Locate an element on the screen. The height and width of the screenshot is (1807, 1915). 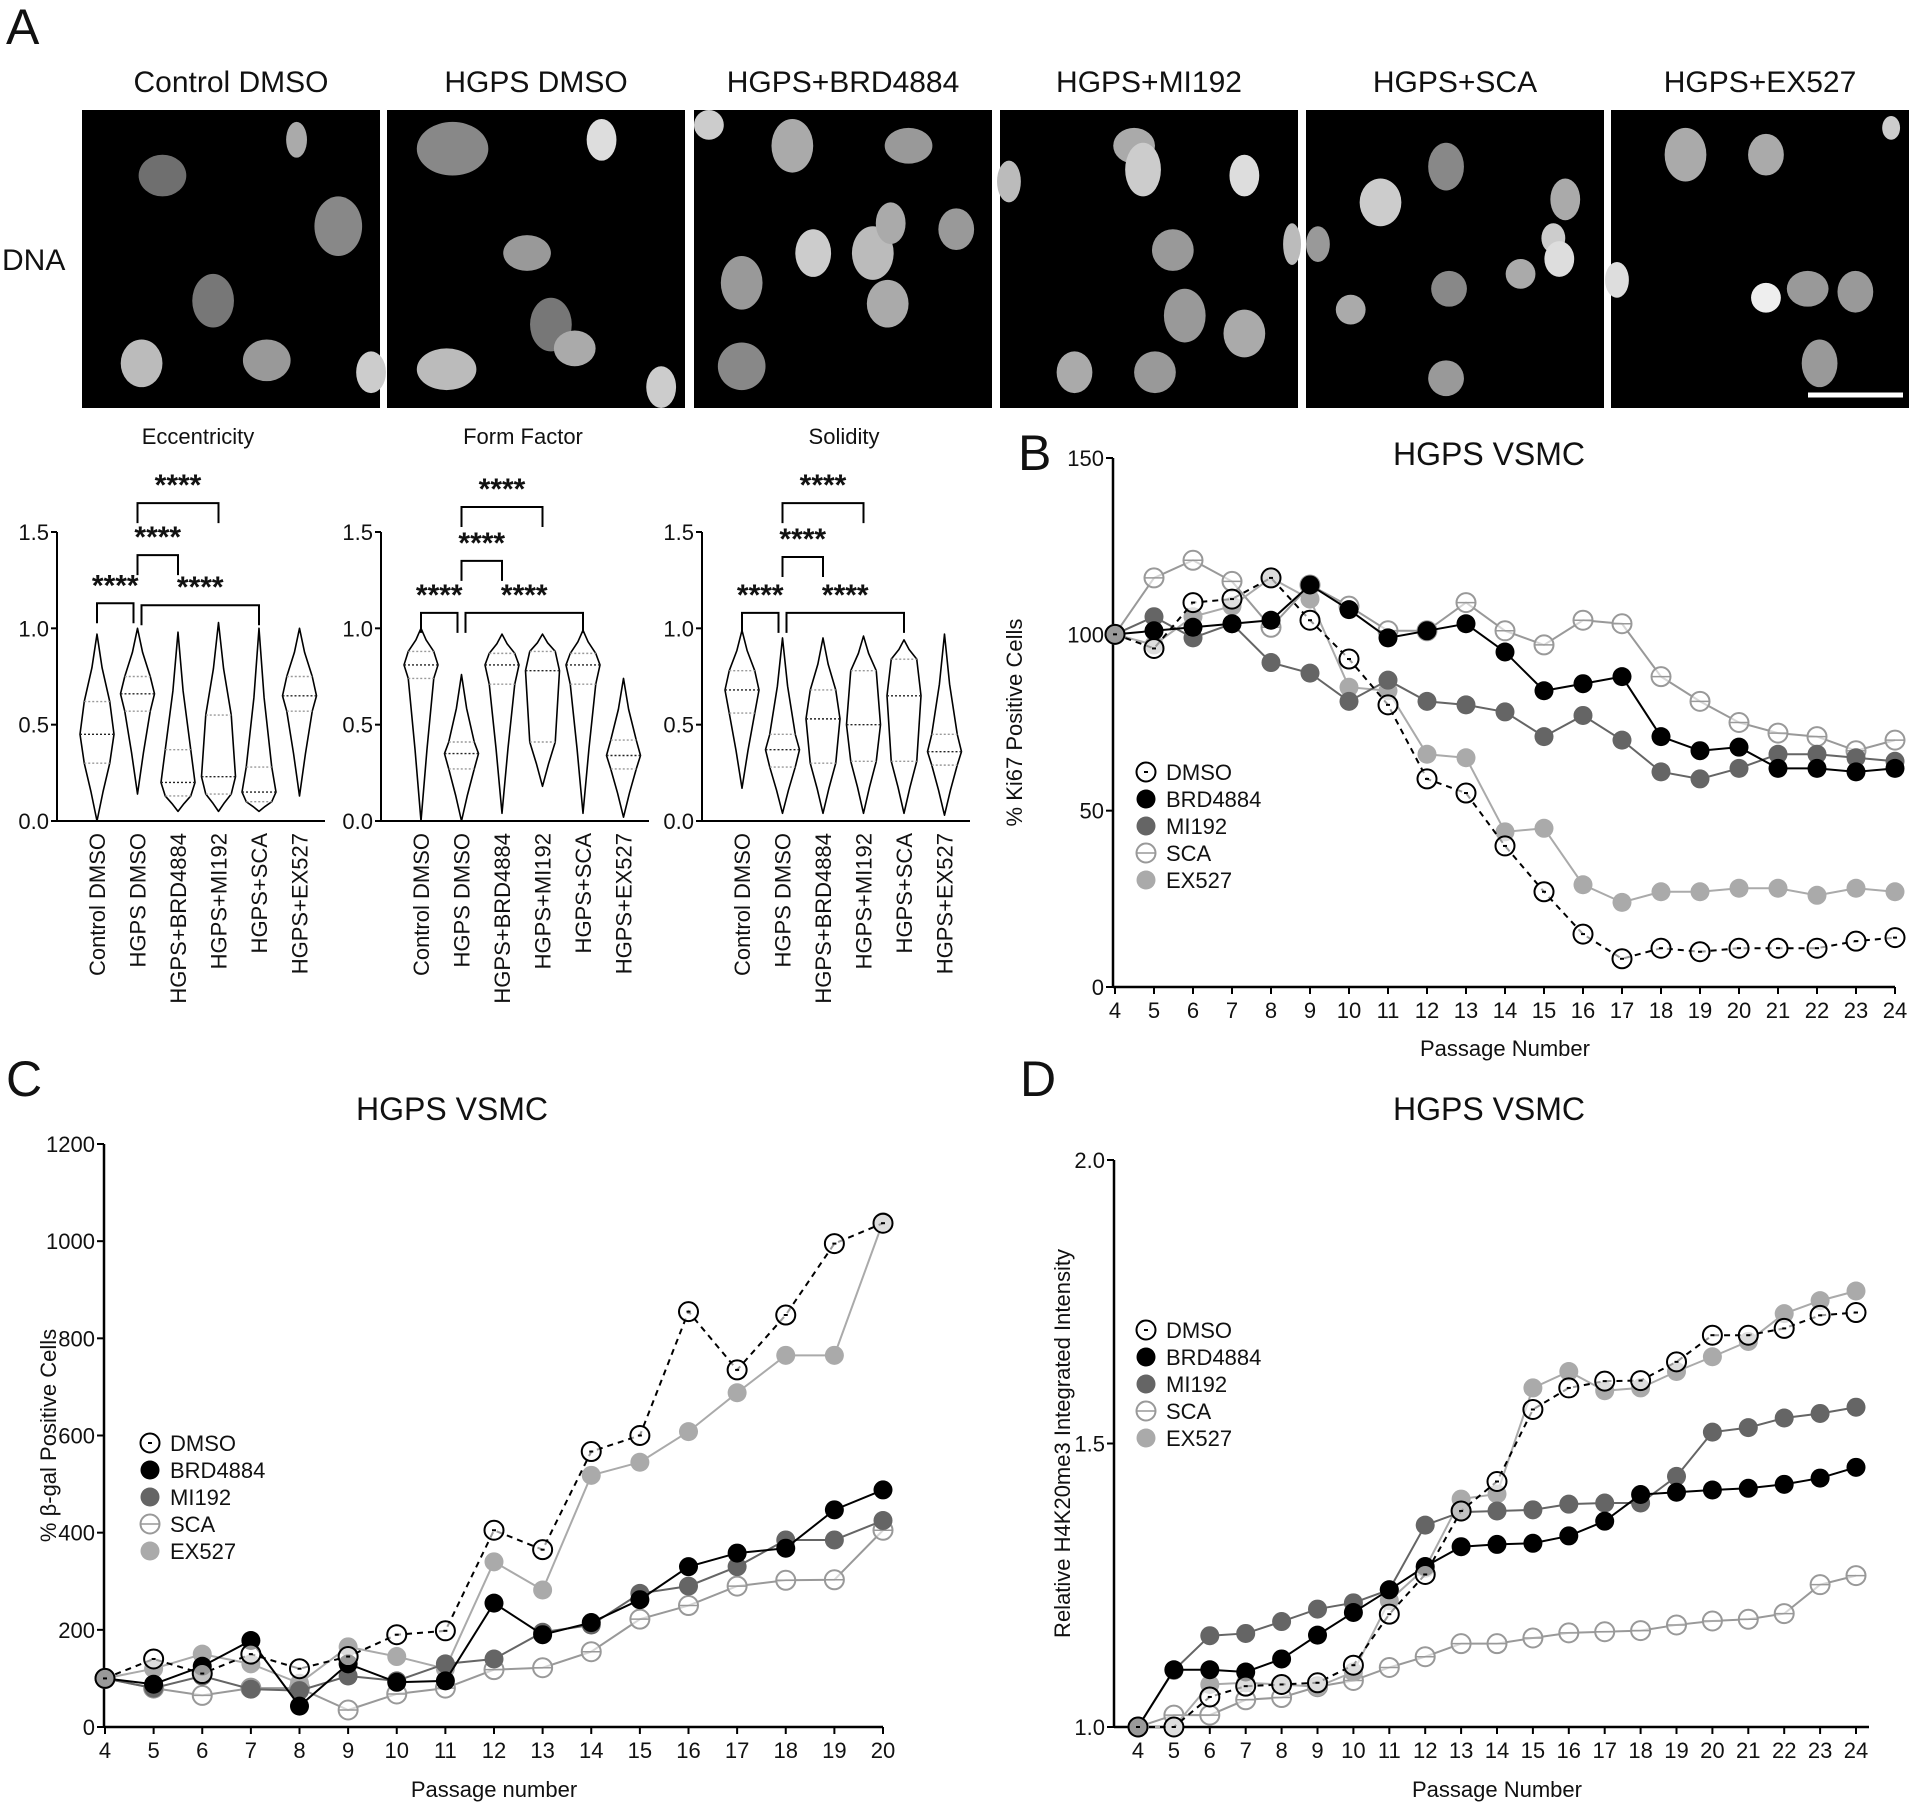
category-label: HGPS+MI192 is located at coordinates (864, 901).